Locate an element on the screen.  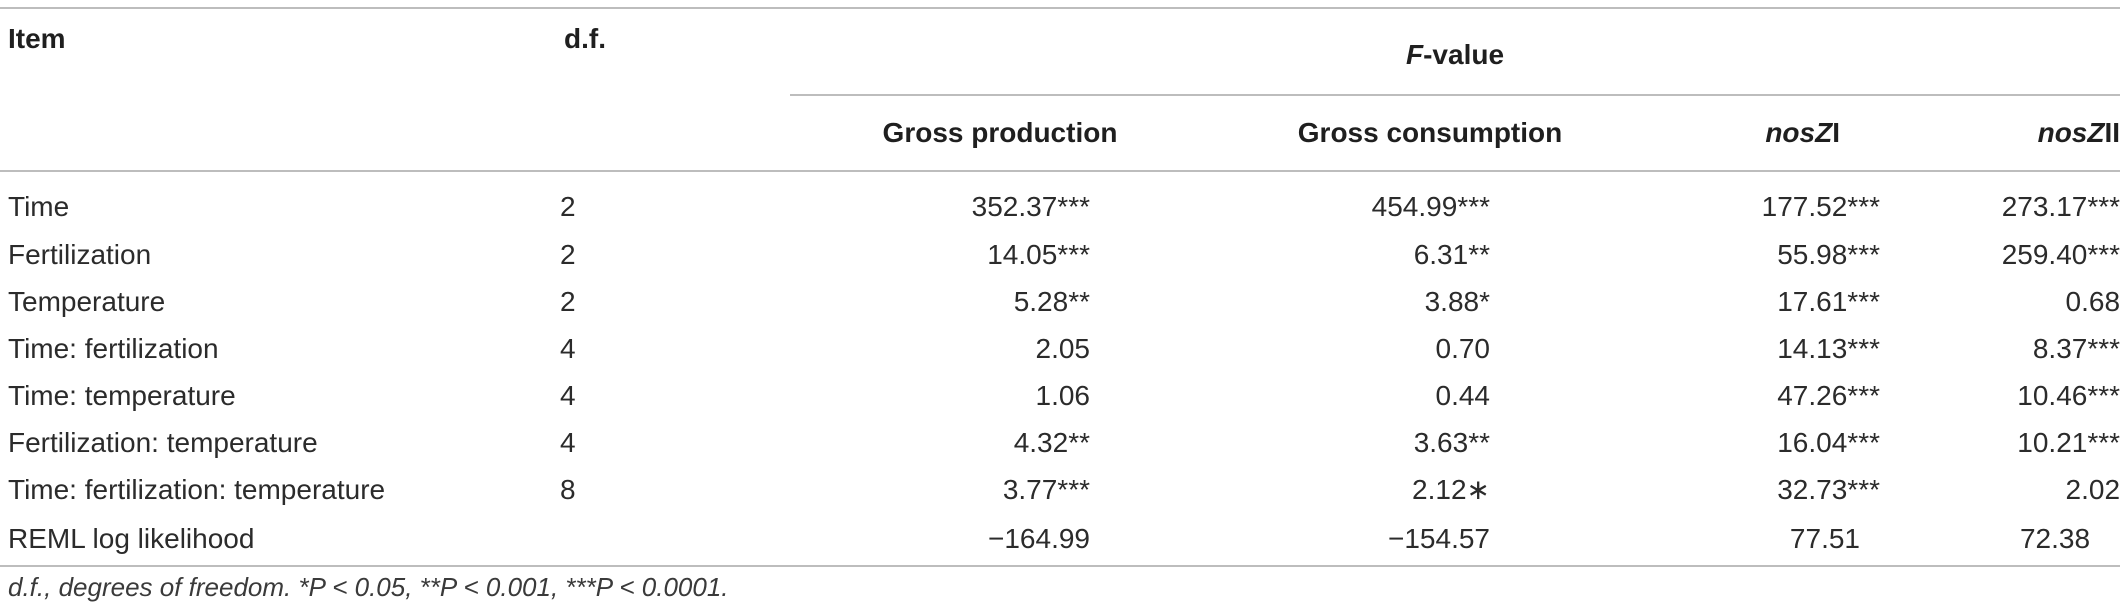
cell-item: Time: temperature is located at coordinates (122, 395).